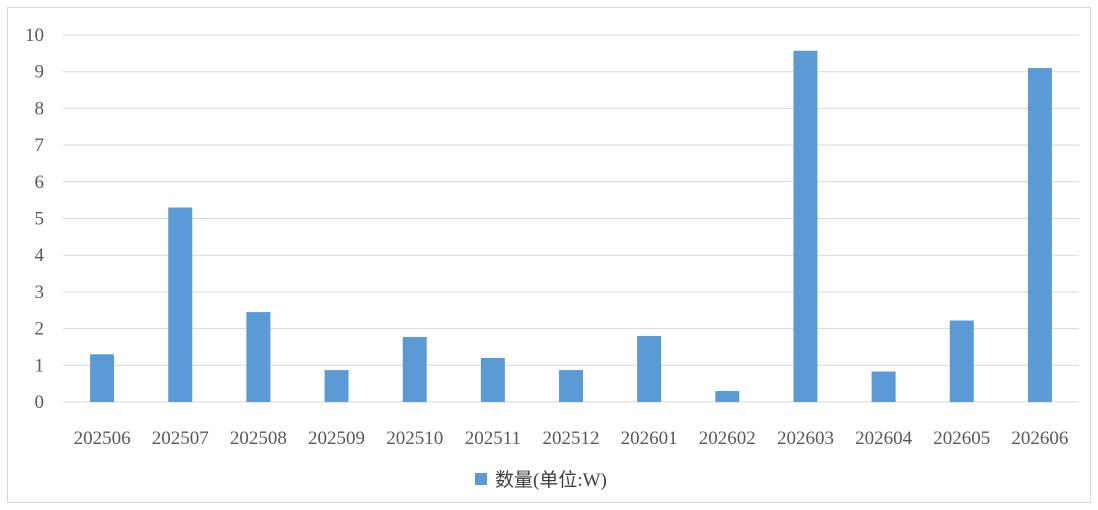 This screenshot has height=510, width=1098. Describe the element at coordinates (336, 438) in the screenshot. I see `x-tick-label: 202509` at that location.